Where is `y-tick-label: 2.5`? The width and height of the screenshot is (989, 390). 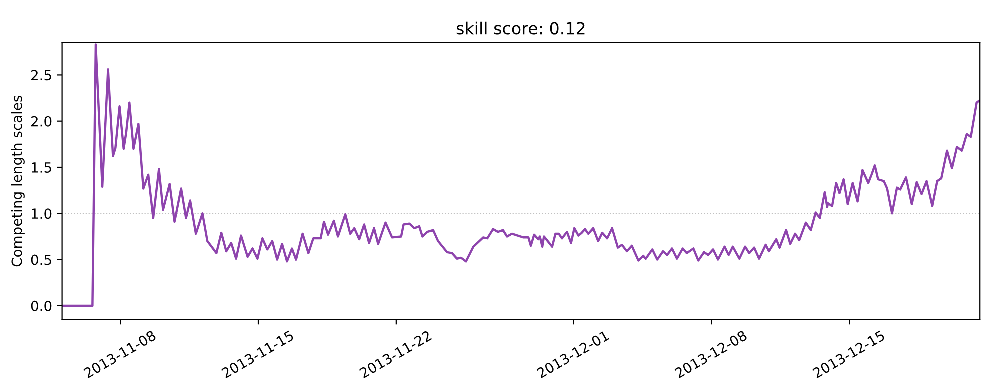 y-tick-label: 2.5 is located at coordinates (42, 75).